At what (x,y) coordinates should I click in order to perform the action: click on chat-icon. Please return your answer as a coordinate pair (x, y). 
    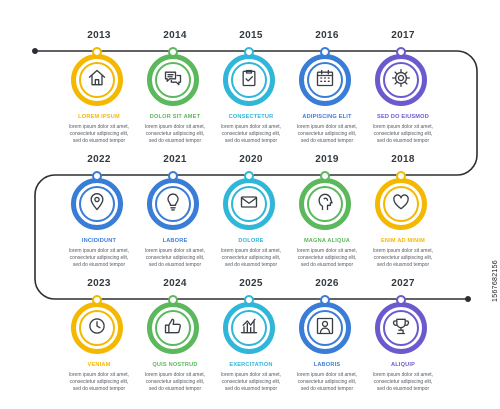
    Looking at the image, I should click on (173, 80).